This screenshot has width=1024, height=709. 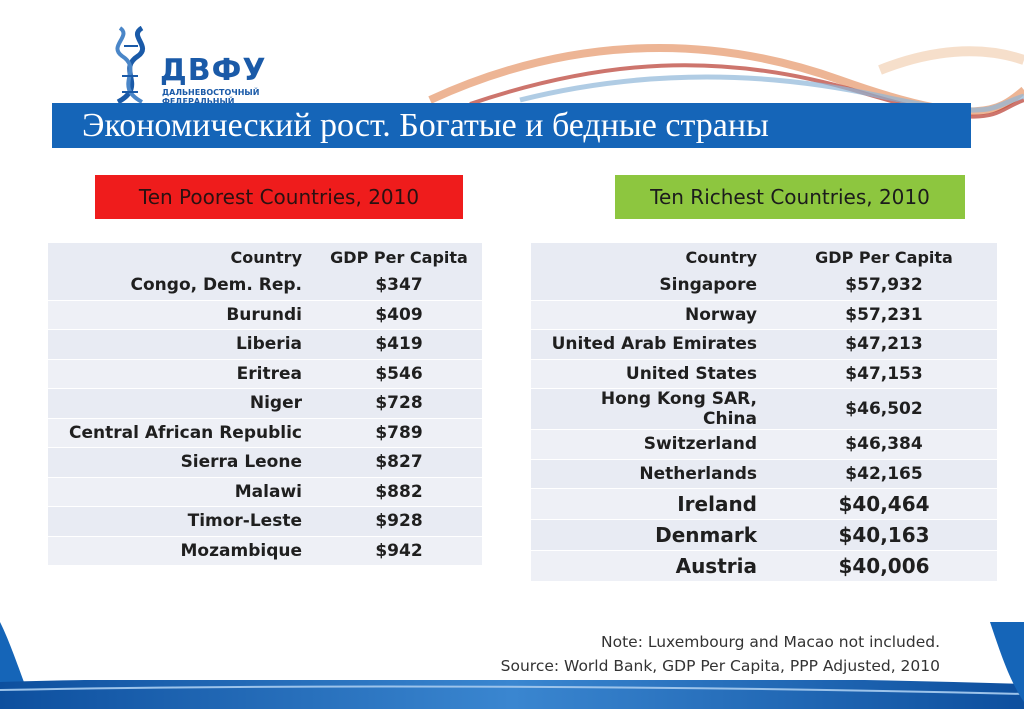 I want to click on country-cell: Congo, Dem. Rep., so click(x=182, y=286).